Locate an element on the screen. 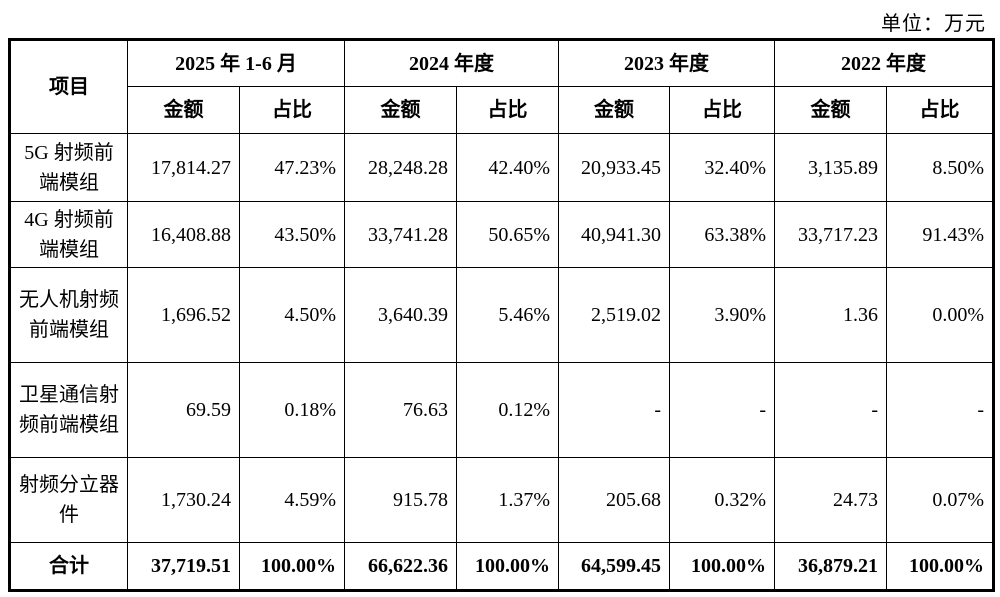  item-cell: 无人机射频前端模组 is located at coordinates (68, 315).